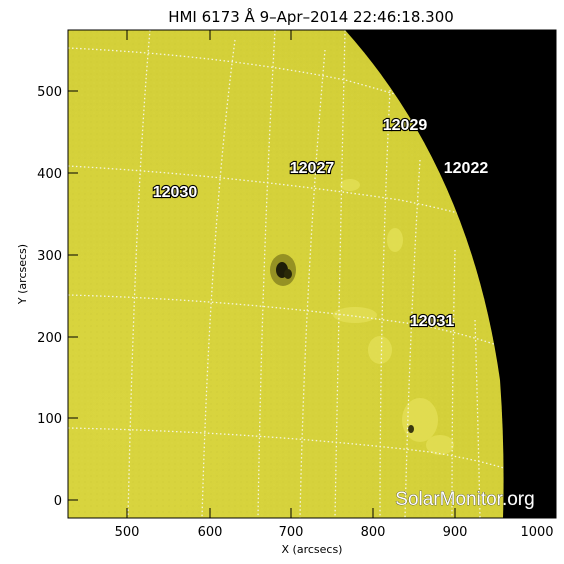 Image resolution: width=564 pixels, height=564 pixels. Describe the element at coordinates (373, 532) in the screenshot. I see `x-tick-800: 800` at that location.